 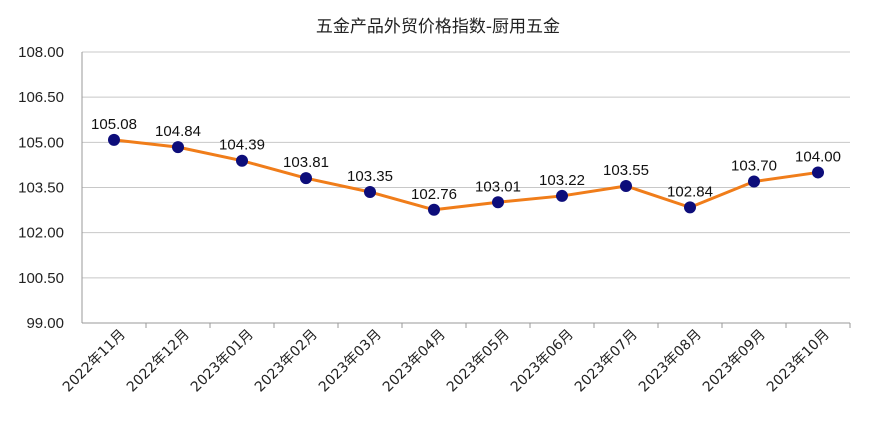 What do you see at coordinates (41, 188) in the screenshot?
I see `y-tick-label: 103.50` at bounding box center [41, 188].